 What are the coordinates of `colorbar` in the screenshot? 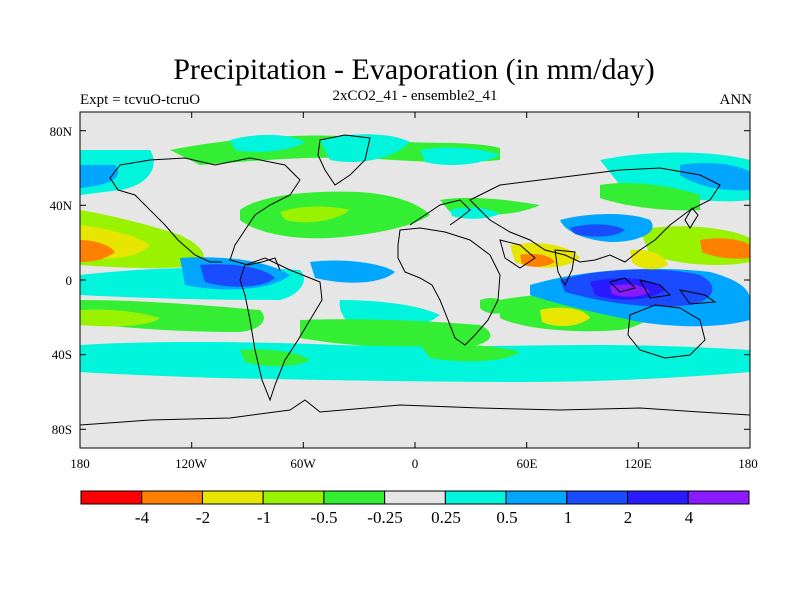 It's located at (415, 497).